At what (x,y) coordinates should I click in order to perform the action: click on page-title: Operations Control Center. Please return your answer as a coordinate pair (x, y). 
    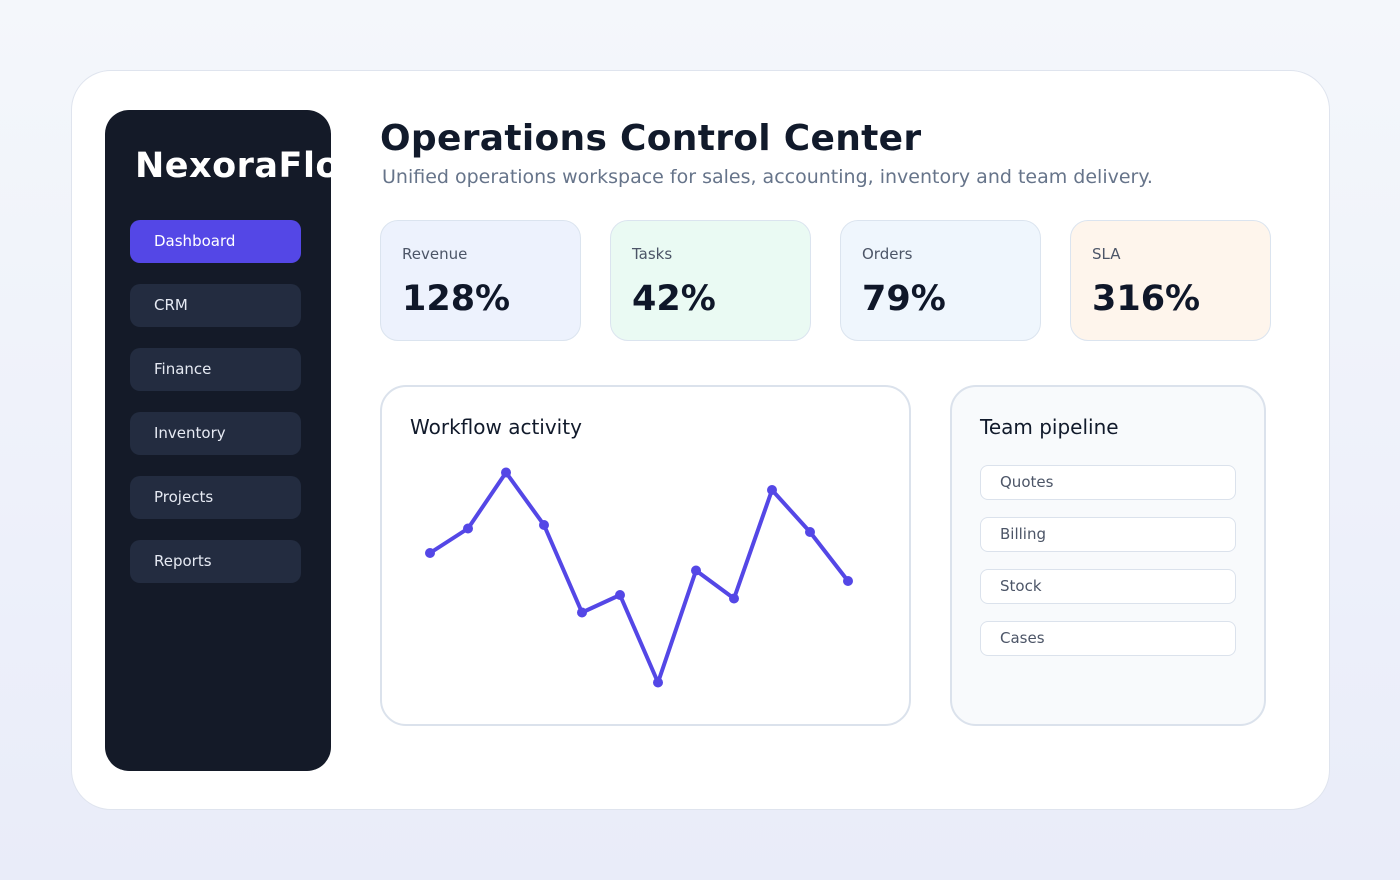
    Looking at the image, I should click on (651, 138).